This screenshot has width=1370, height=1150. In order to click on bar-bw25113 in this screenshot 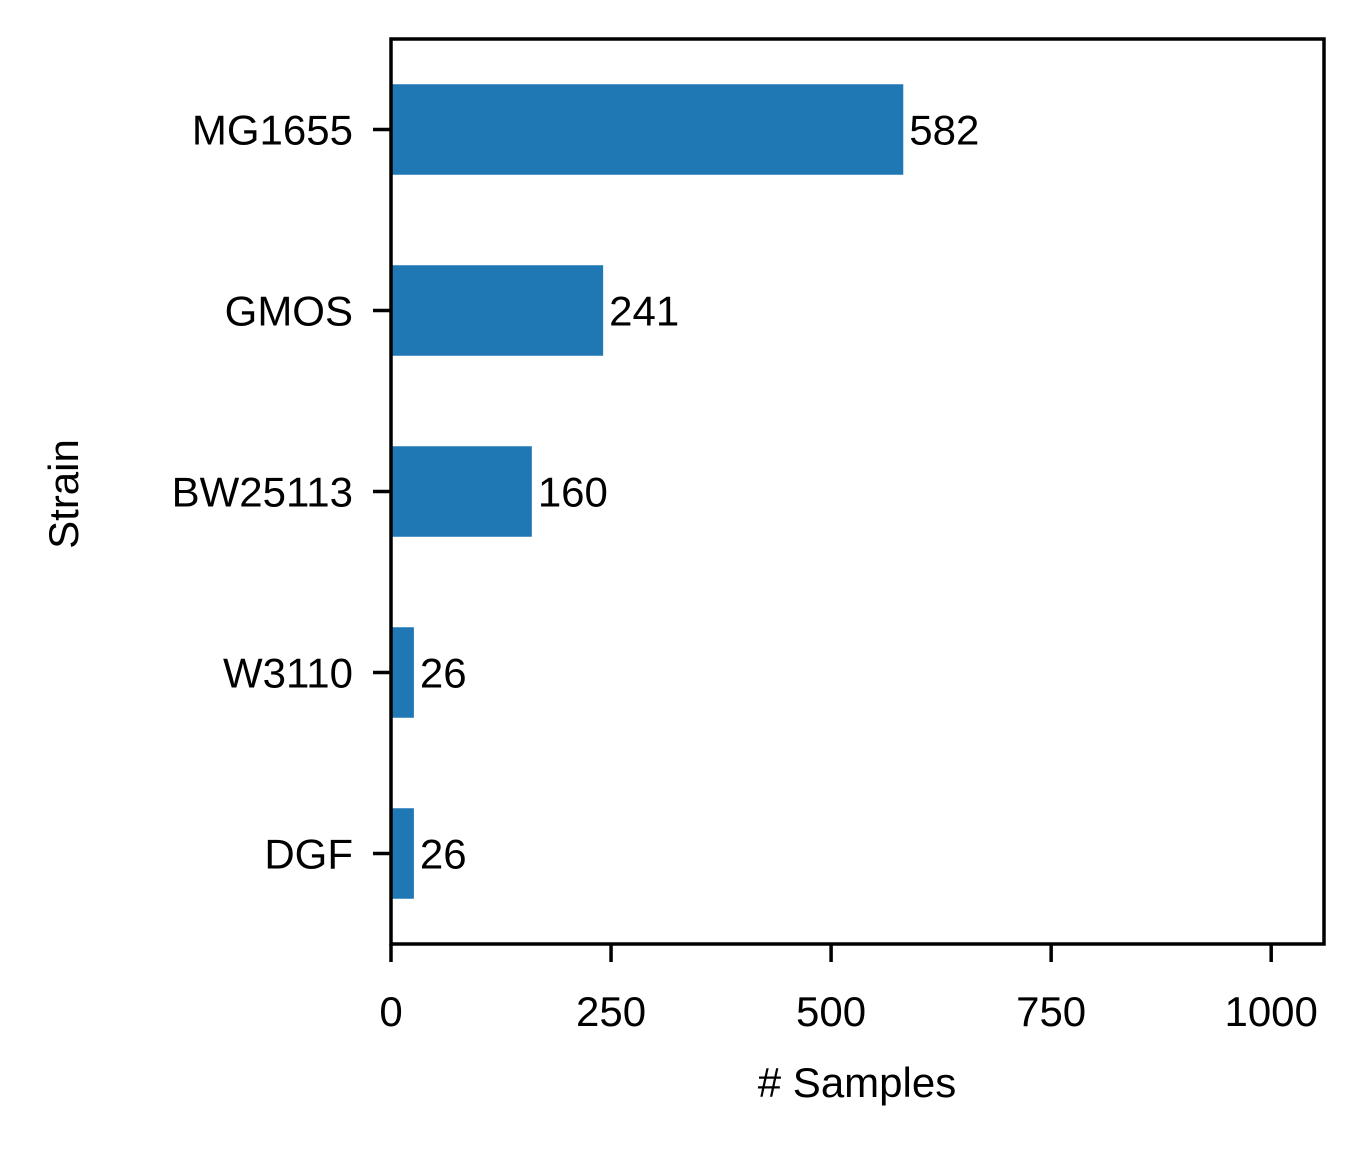, I will do `click(461, 491)`.